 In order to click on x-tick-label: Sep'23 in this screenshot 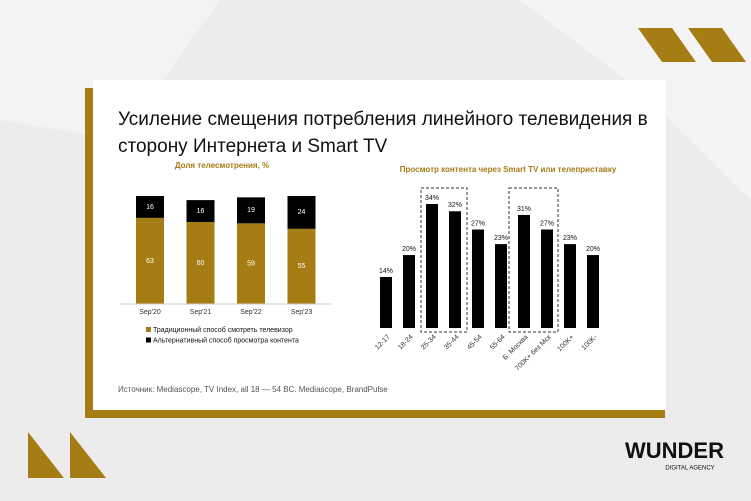, I will do `click(302, 312)`.